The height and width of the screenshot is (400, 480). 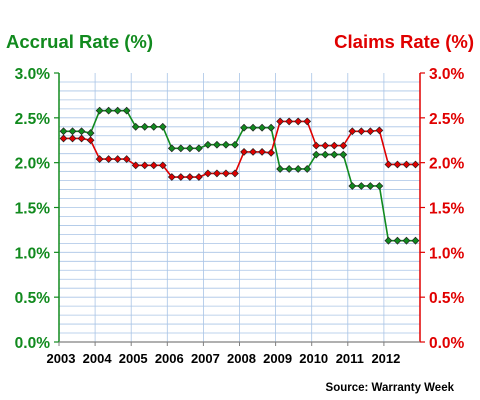 I want to click on right-axis-title: Claims Rate (%), so click(x=404, y=41).